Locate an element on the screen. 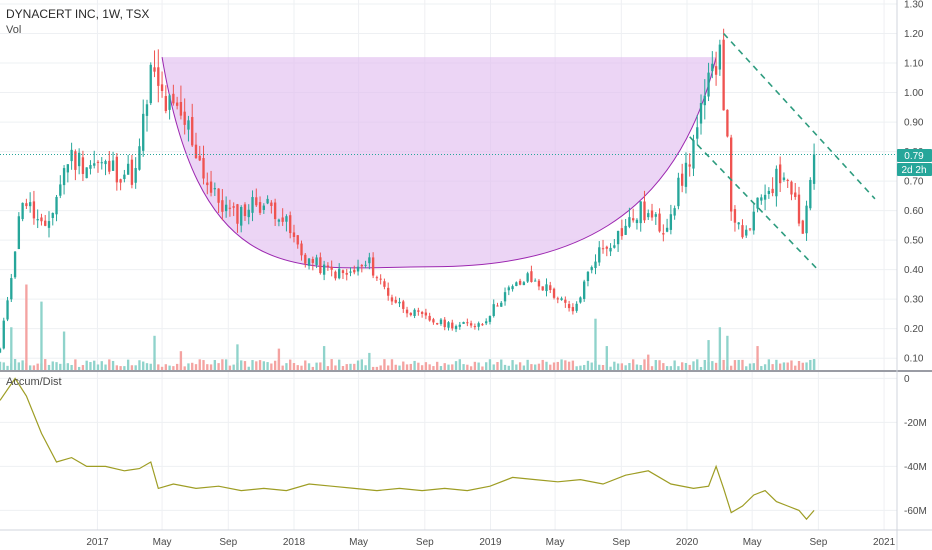  indicator-legend: Accum/Dist is located at coordinates (34, 382).